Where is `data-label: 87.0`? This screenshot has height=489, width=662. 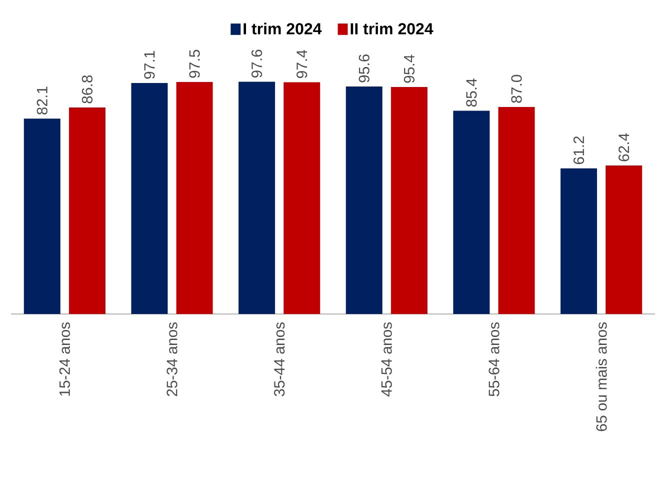 data-label: 87.0 is located at coordinates (516, 88).